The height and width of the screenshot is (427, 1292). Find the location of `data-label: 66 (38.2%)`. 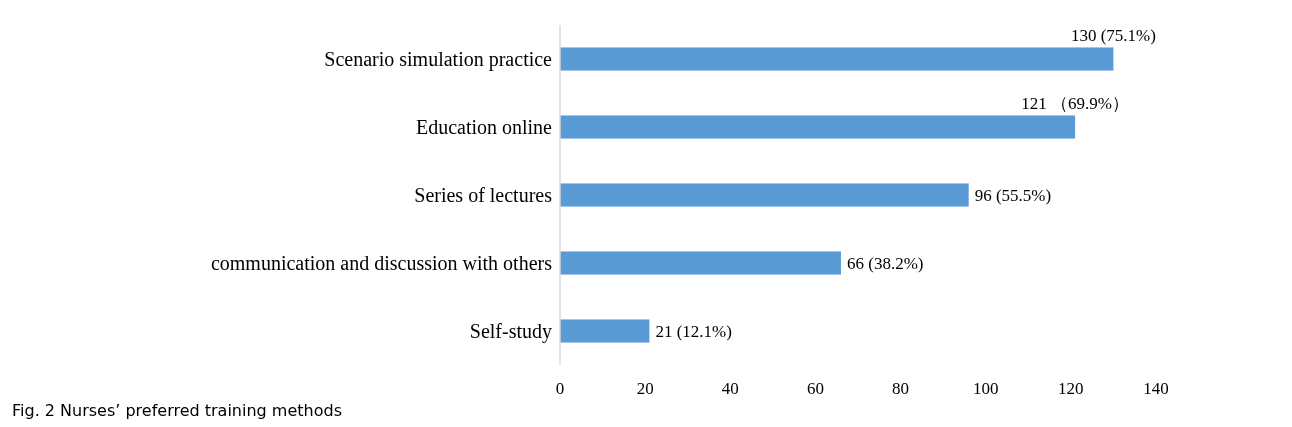

data-label: 66 (38.2%) is located at coordinates (885, 263).